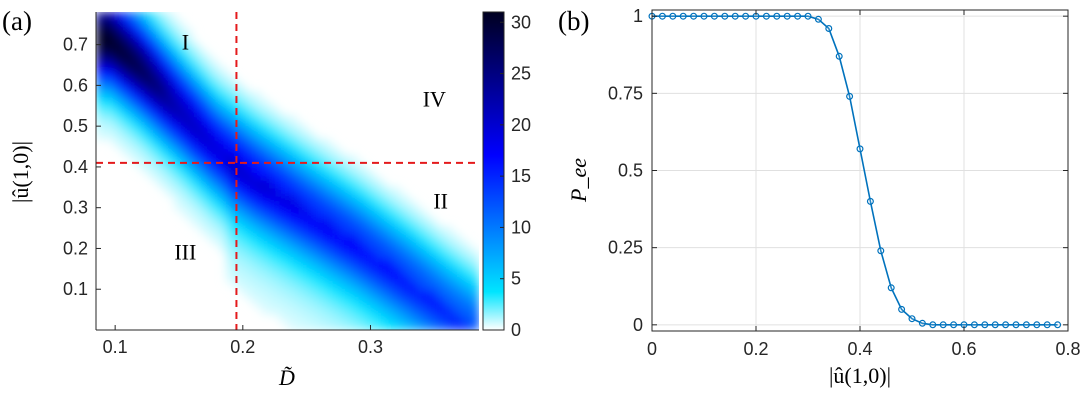 Image resolution: width=1087 pixels, height=397 pixels. Describe the element at coordinates (20, 172) in the screenshot. I see `heatmap-ylabel: |û(1,0)|` at that location.